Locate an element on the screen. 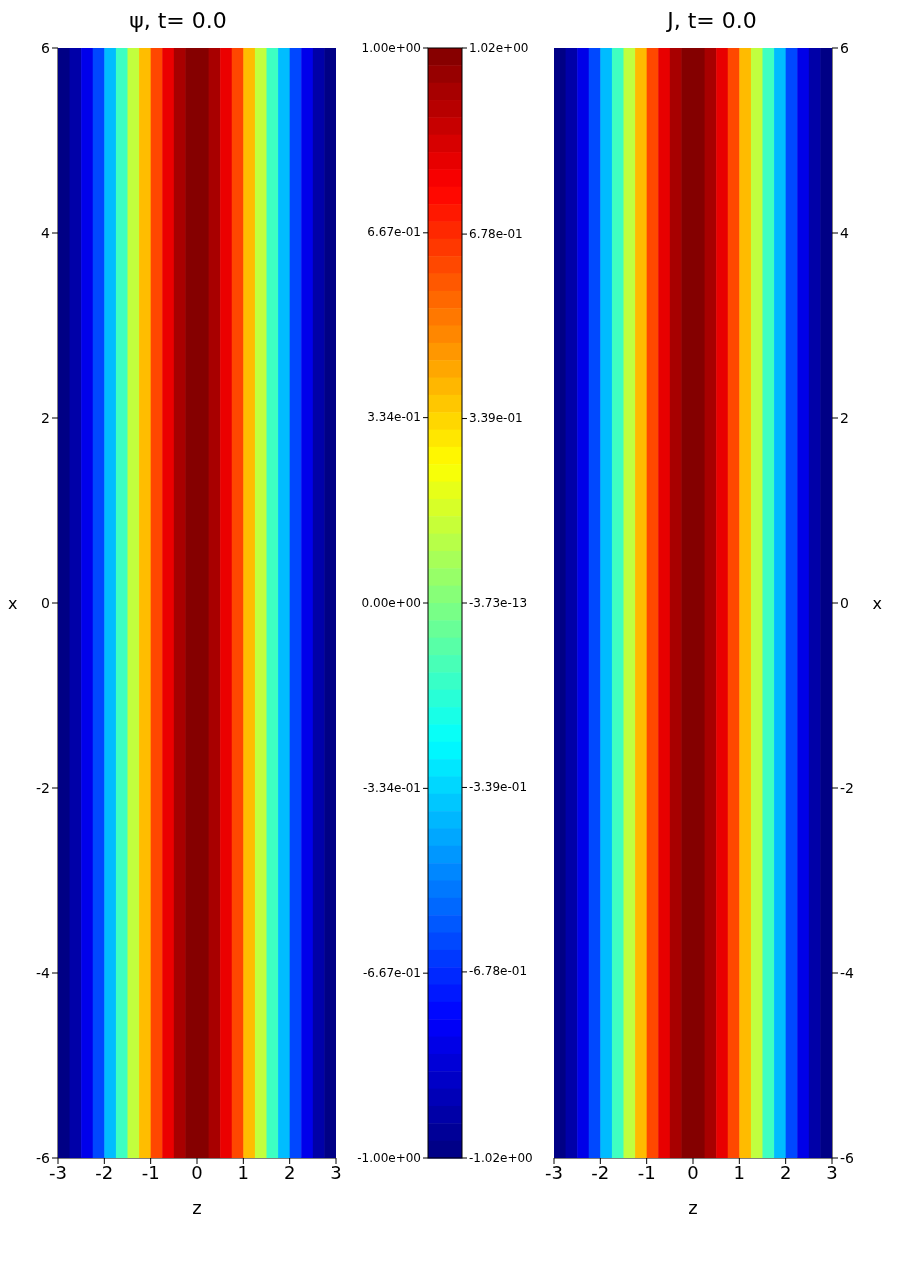  color-bar-label: 1.02e+00 is located at coordinates (499, 47).